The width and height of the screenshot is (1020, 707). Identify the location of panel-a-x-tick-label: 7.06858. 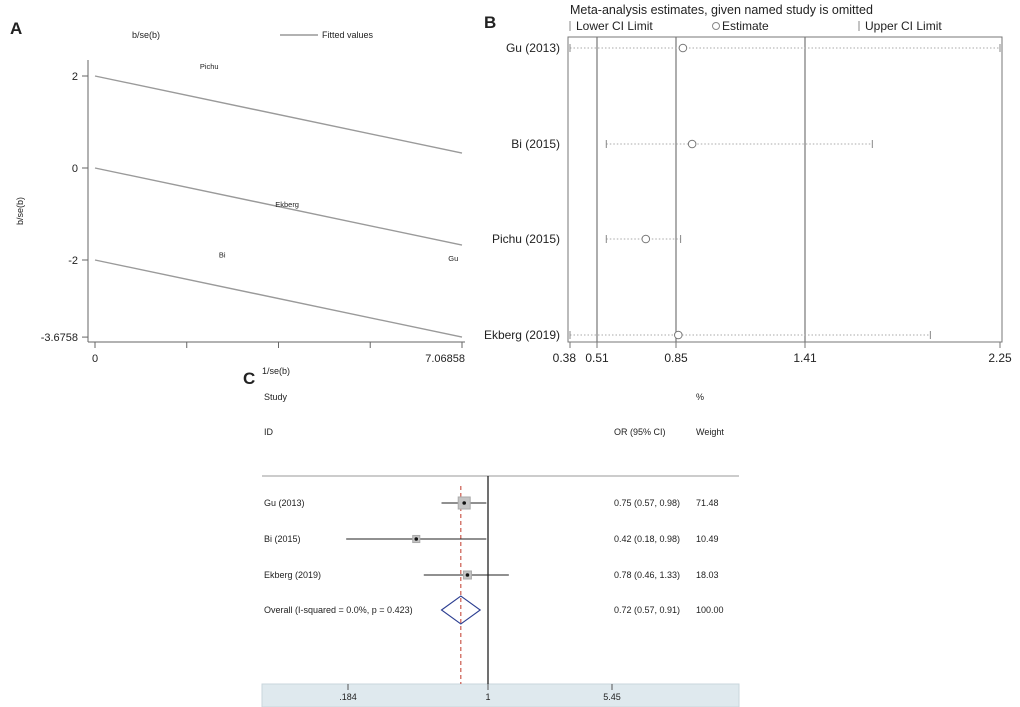
(445, 359).